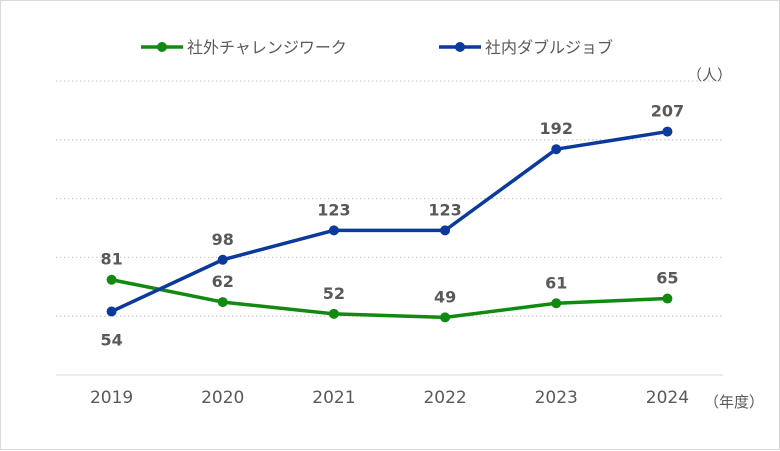  I want to click on data-label: 62, so click(223, 281).